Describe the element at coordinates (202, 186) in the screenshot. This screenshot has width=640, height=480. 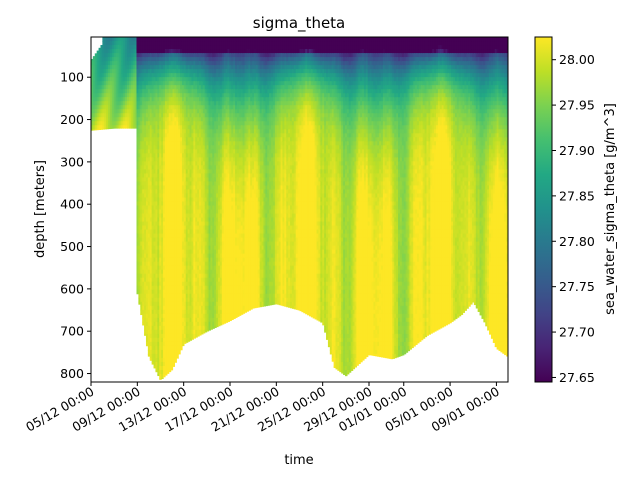
I see `section-column` at that location.